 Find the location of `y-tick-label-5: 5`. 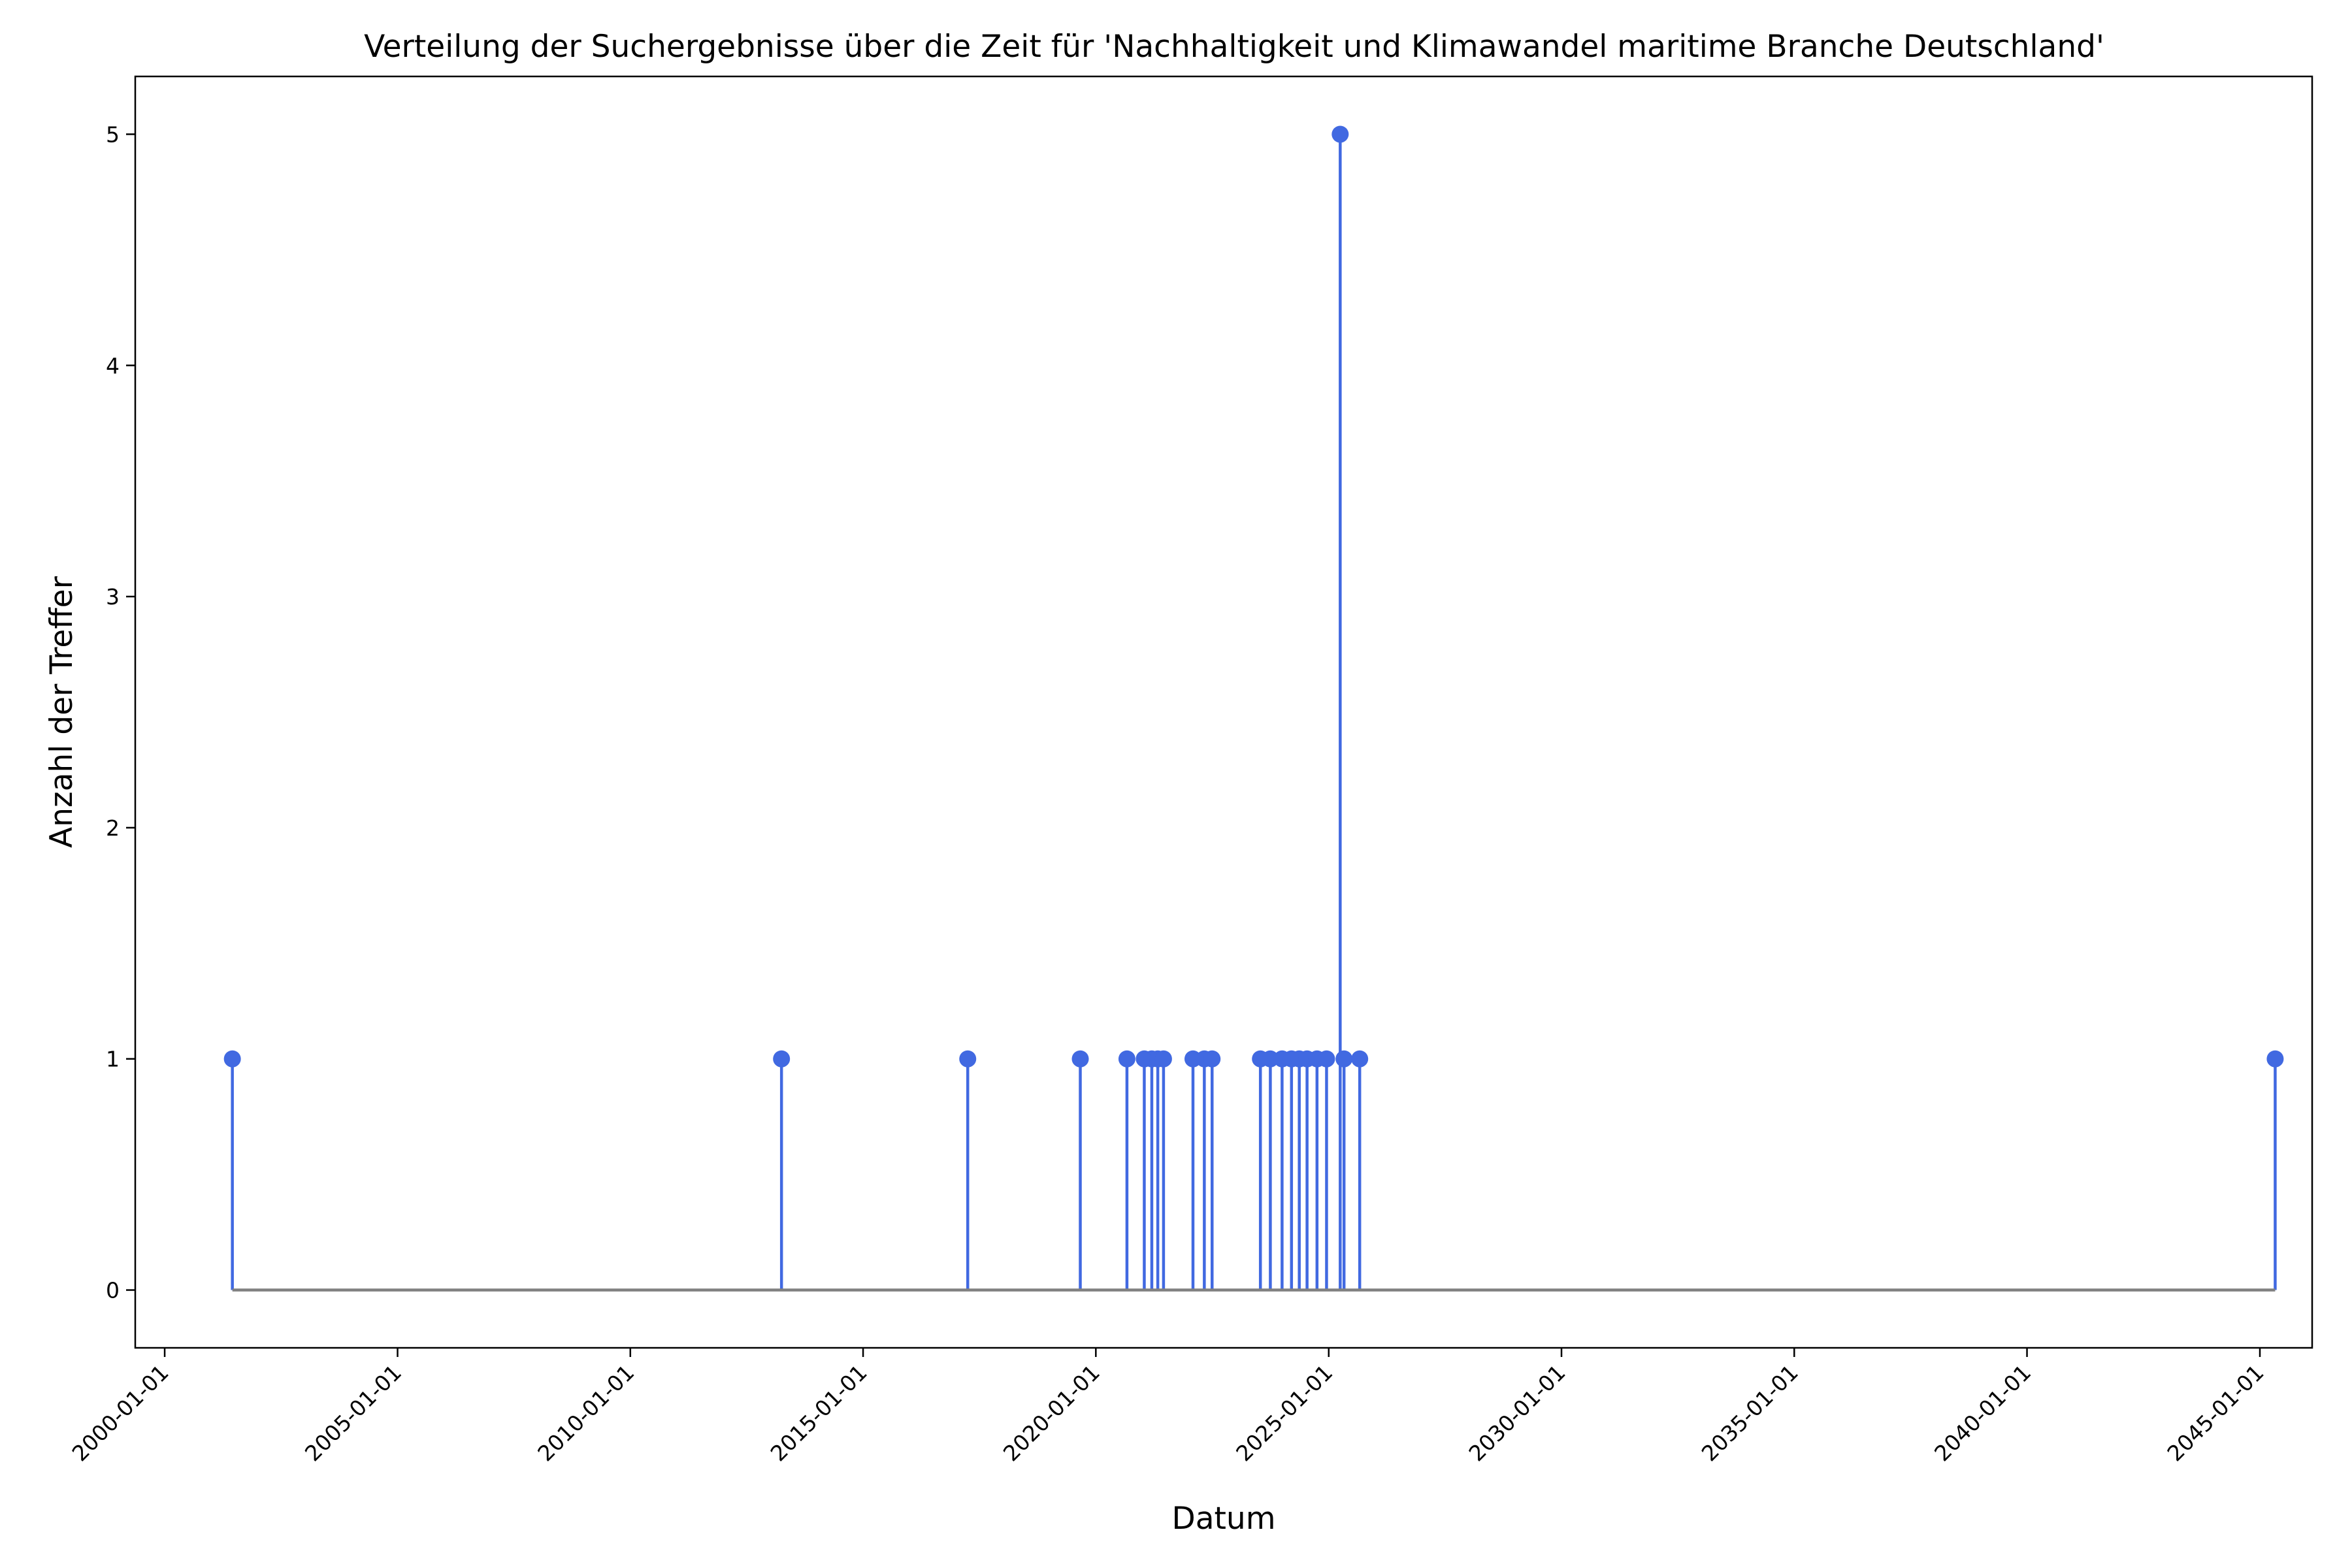

y-tick-label-5: 5 is located at coordinates (113, 134).